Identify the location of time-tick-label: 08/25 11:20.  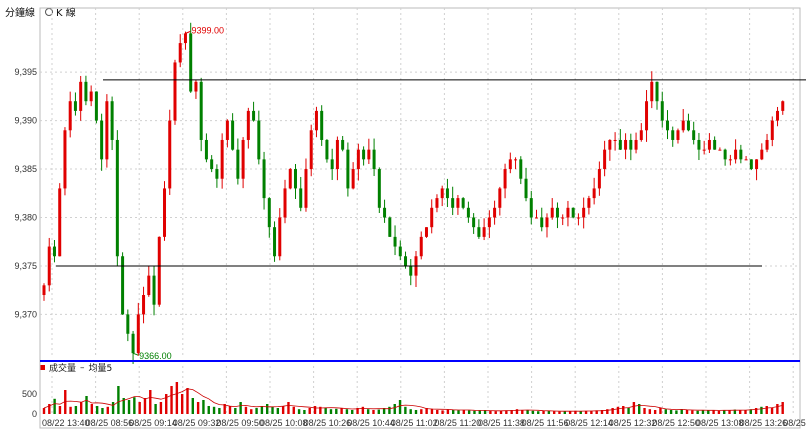
(457, 423).